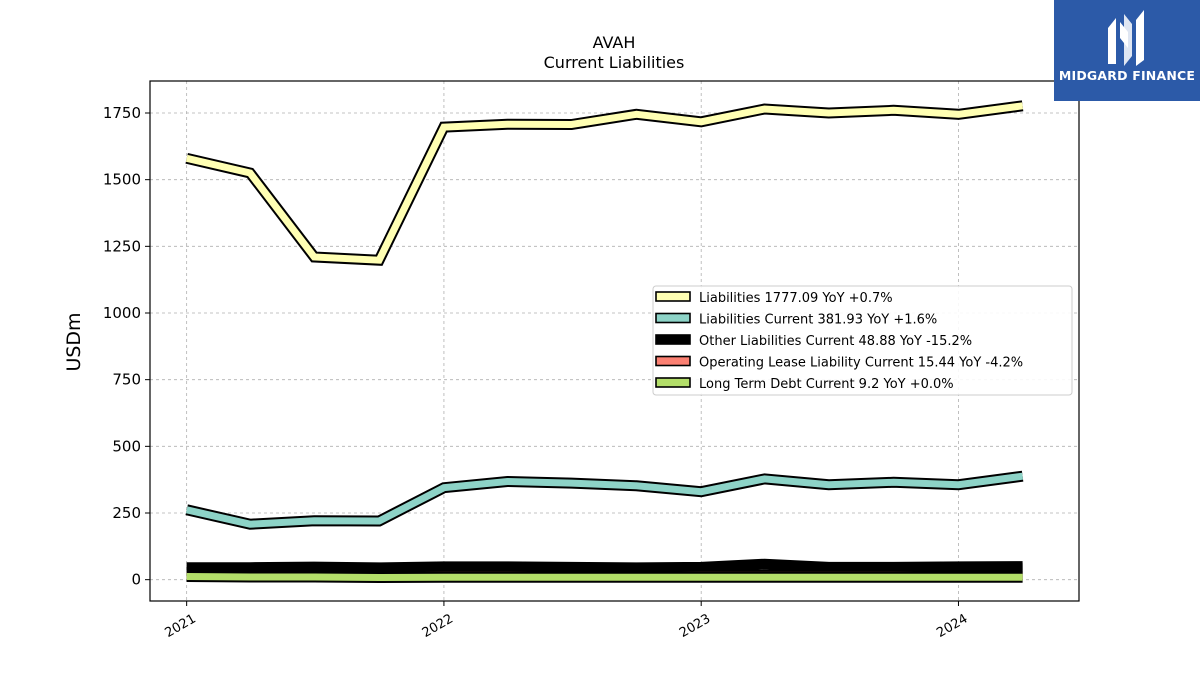 Image resolution: width=1200 pixels, height=675 pixels. I want to click on x-tick-label: 2022, so click(438, 626).